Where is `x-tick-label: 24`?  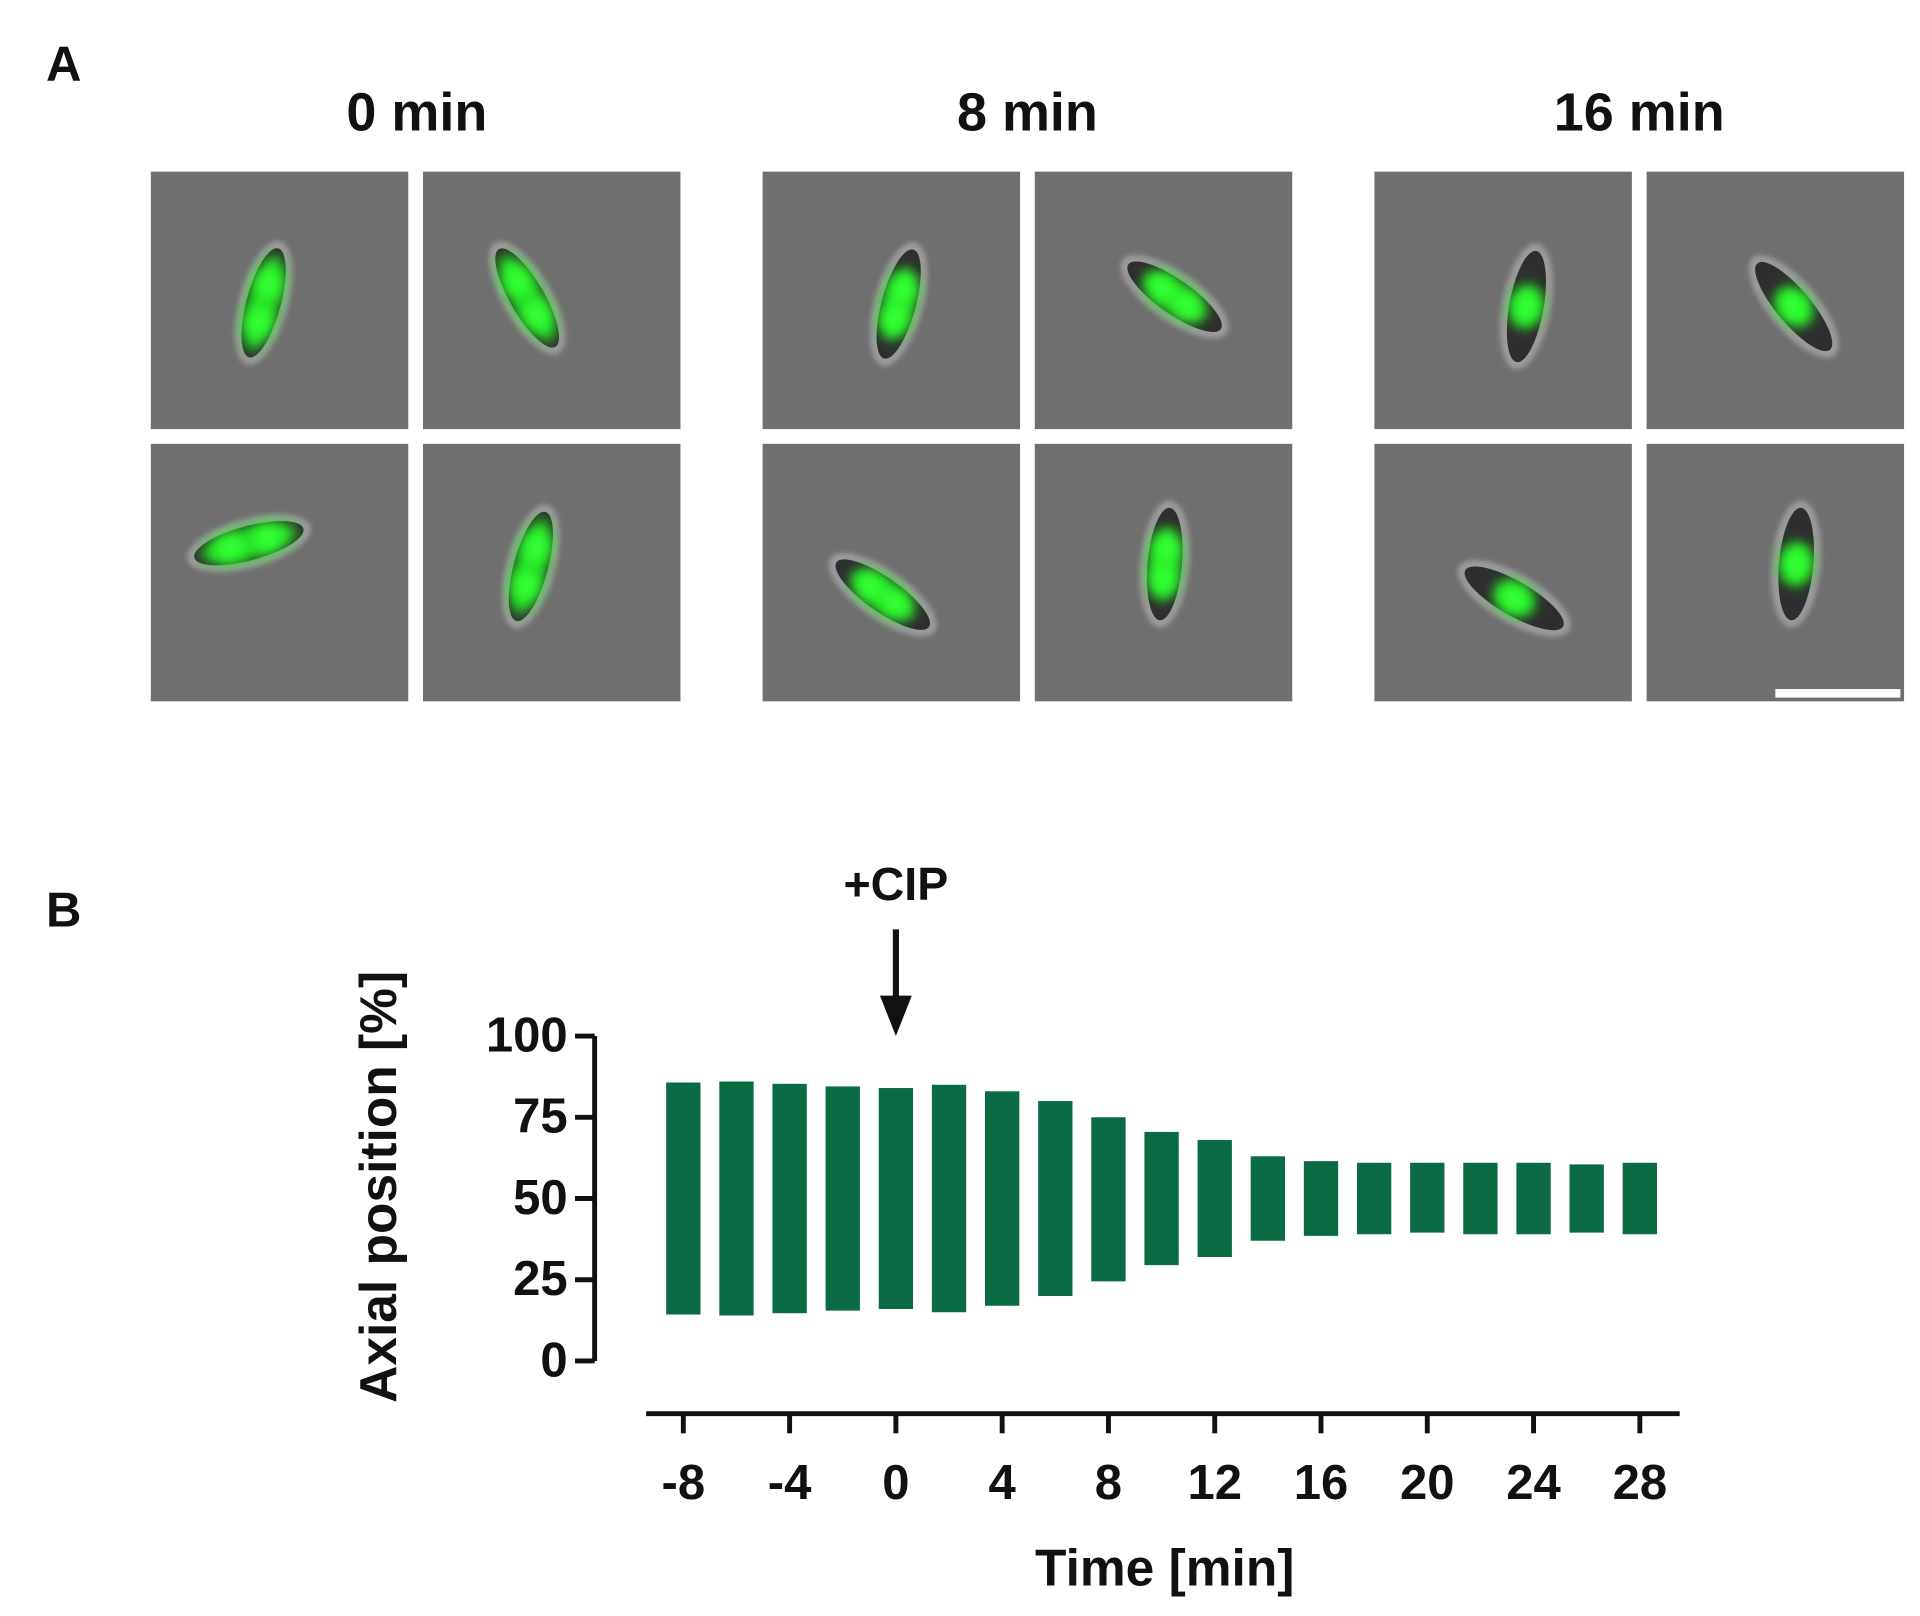
x-tick-label: 24 is located at coordinates (1533, 1483).